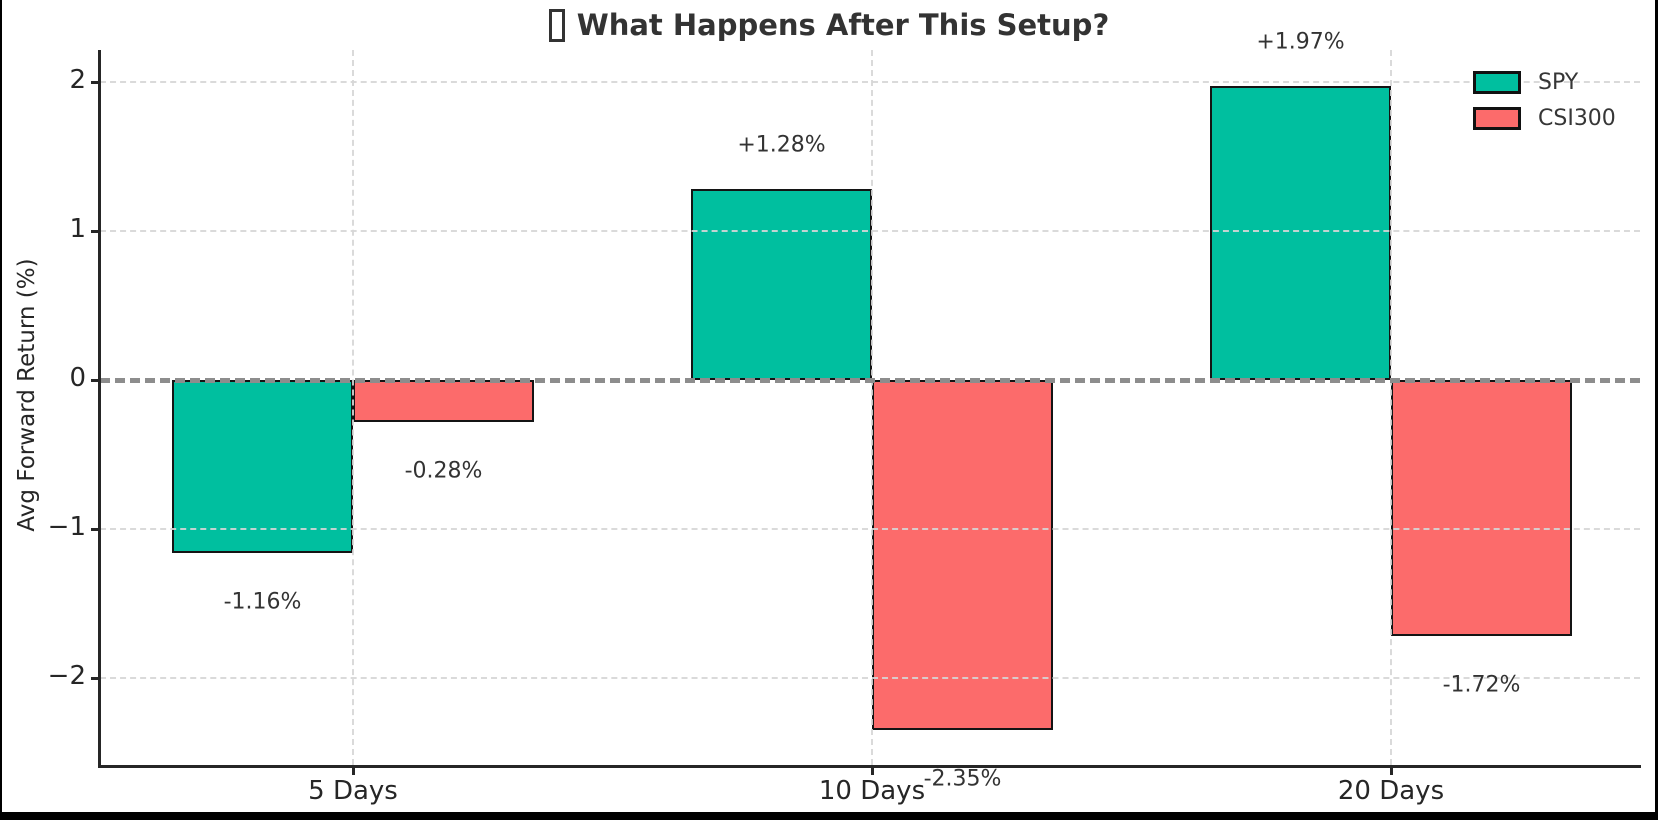 The height and width of the screenshot is (820, 1658). I want to click on bar-value-label: +1.97%, so click(1300, 42).